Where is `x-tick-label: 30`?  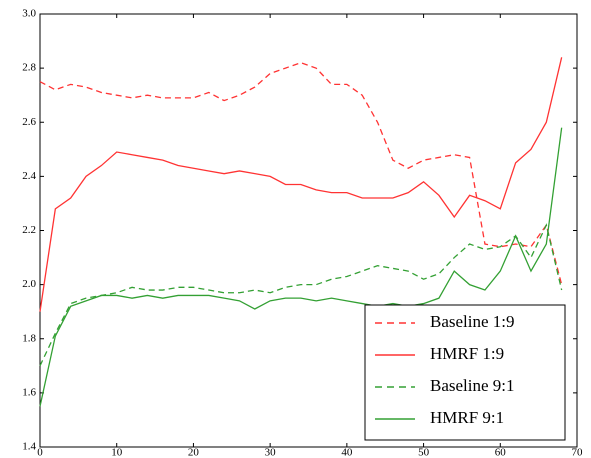 x-tick-label: 30 is located at coordinates (271, 452).